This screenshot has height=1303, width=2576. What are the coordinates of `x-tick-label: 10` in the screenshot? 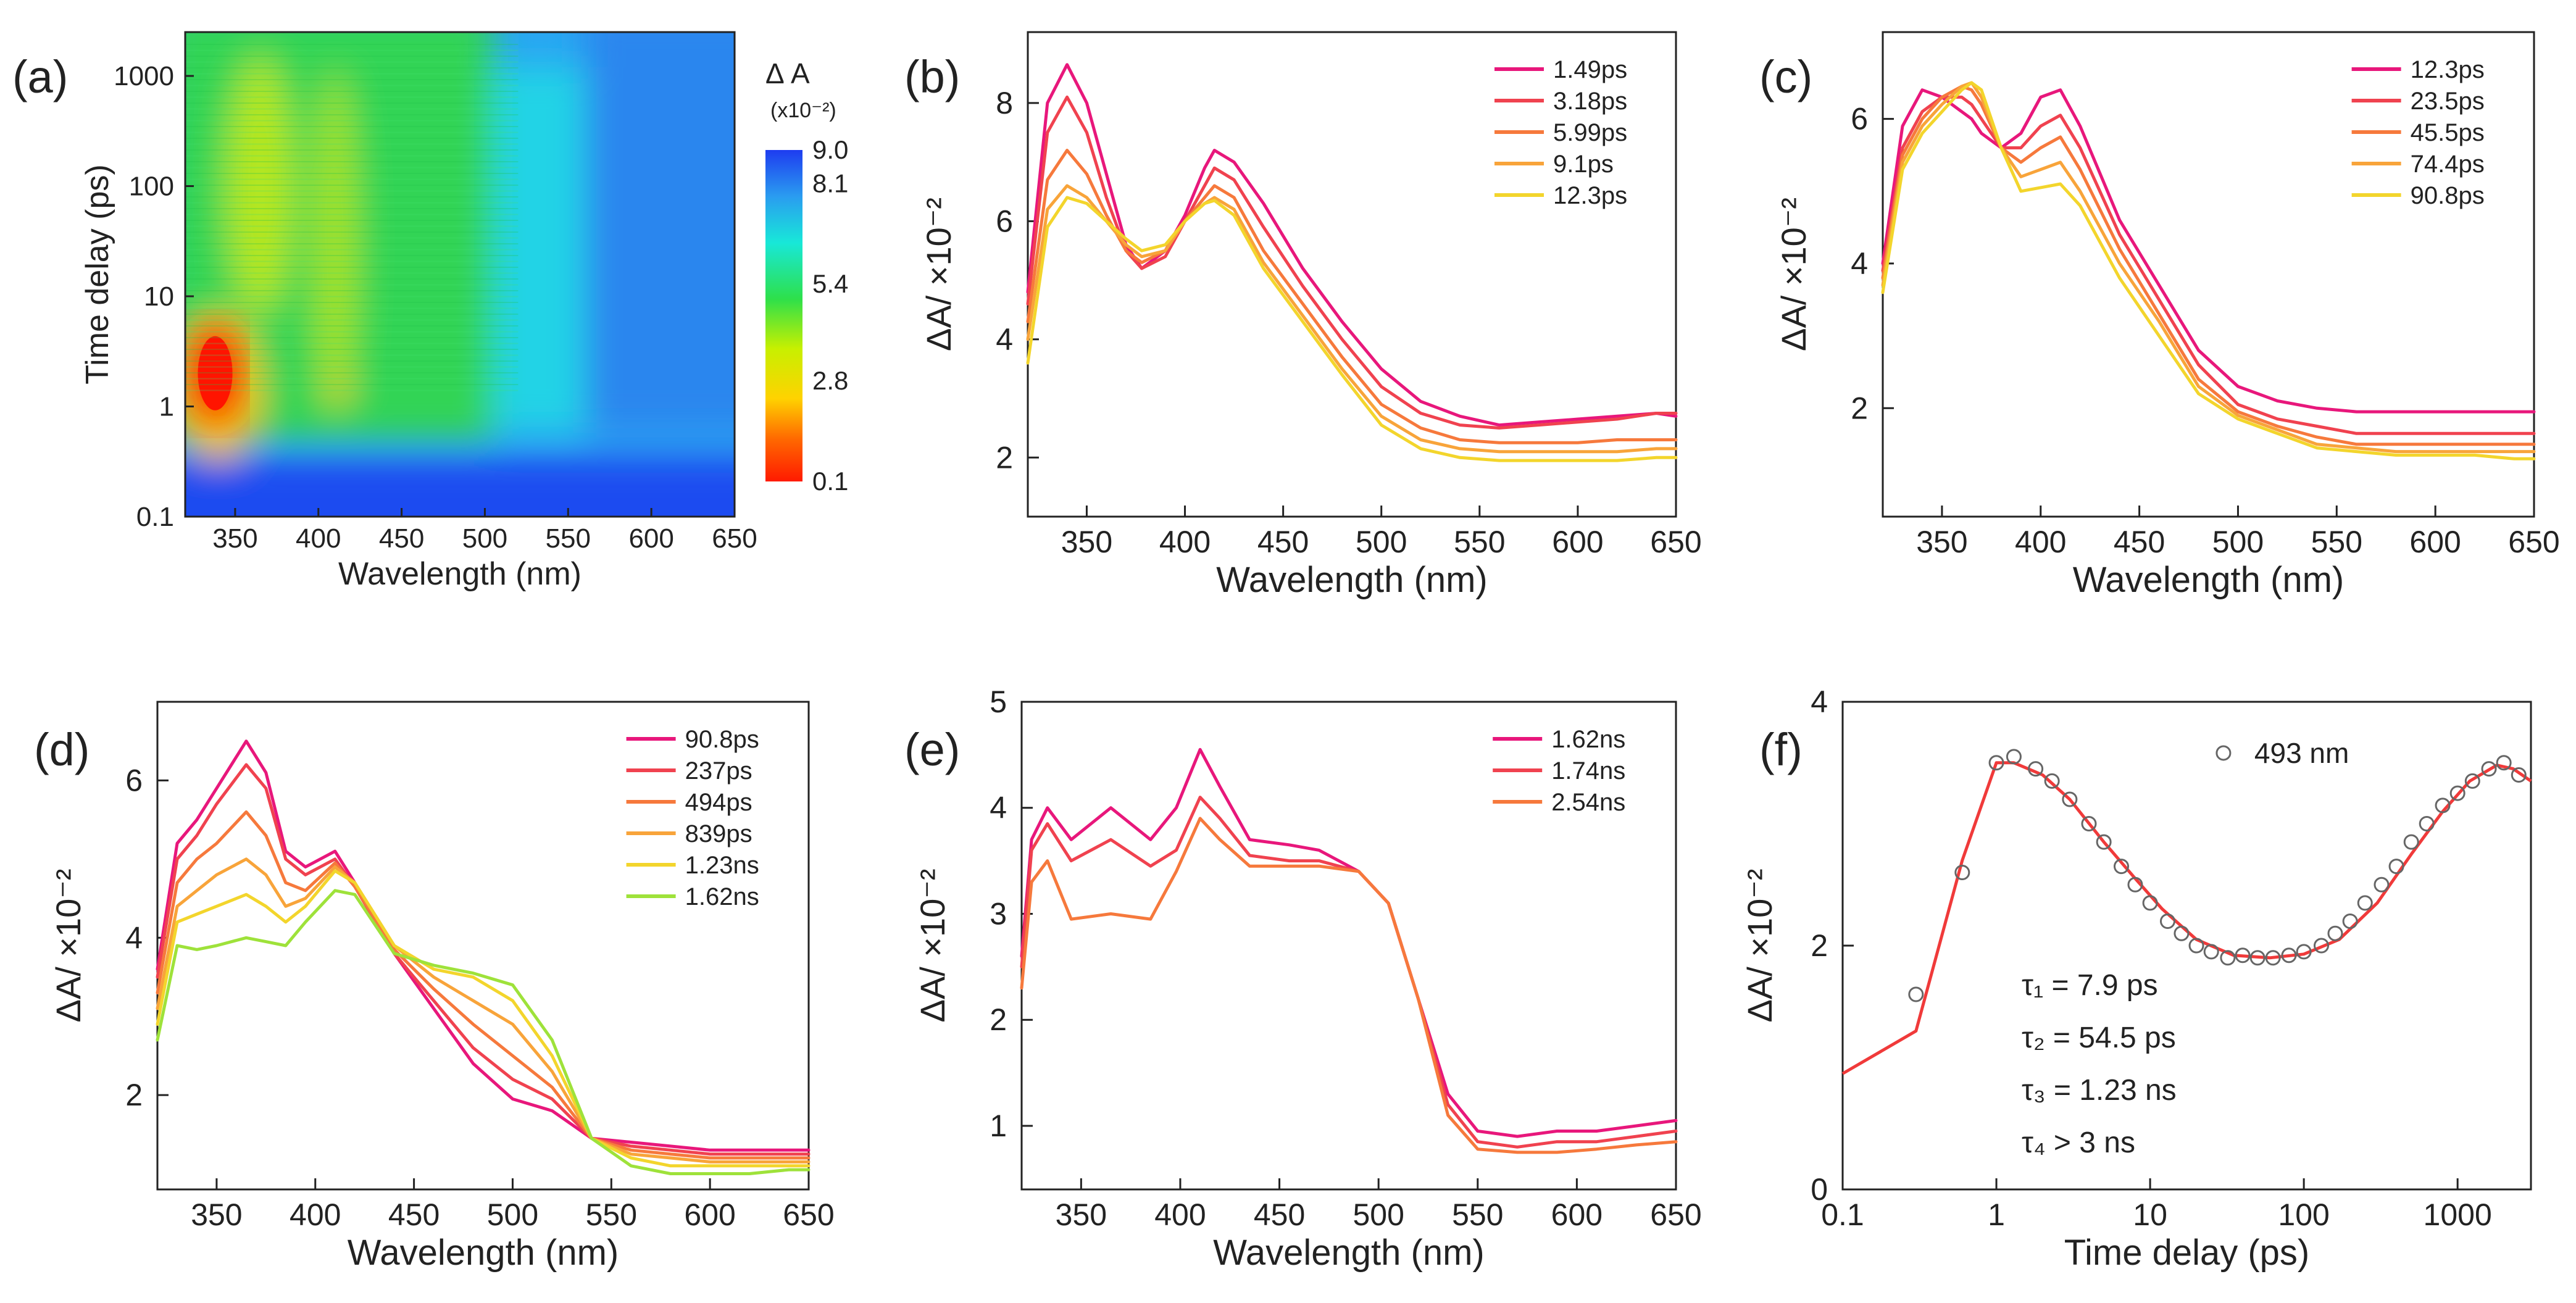 It's located at (2150, 1214).